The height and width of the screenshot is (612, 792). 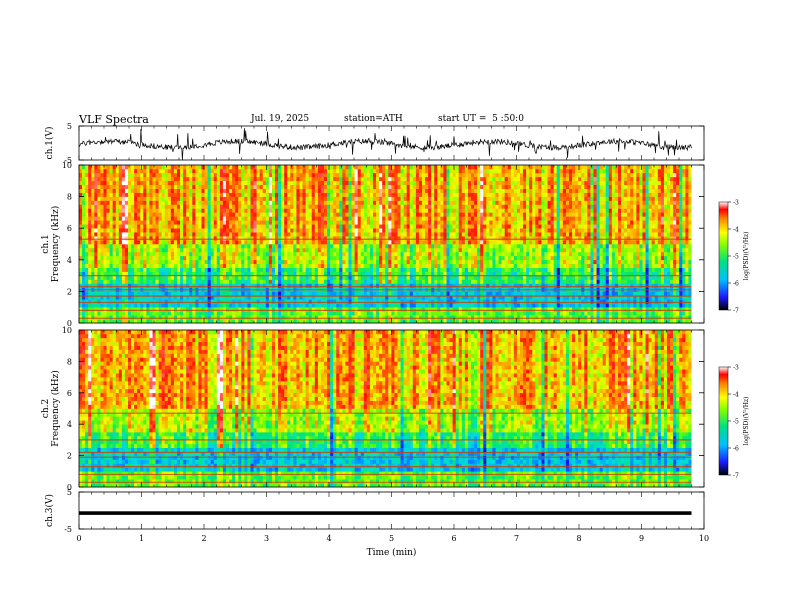 What do you see at coordinates (391, 510) in the screenshot?
I see `ch3-waveform-frame` at bounding box center [391, 510].